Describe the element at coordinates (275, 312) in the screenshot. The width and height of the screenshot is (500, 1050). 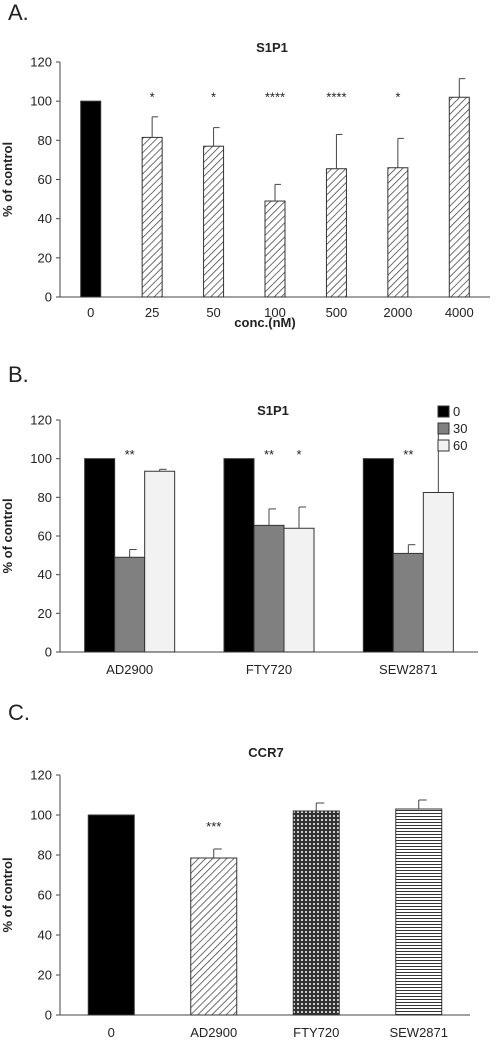
I see `x-tick-label: 100` at that location.